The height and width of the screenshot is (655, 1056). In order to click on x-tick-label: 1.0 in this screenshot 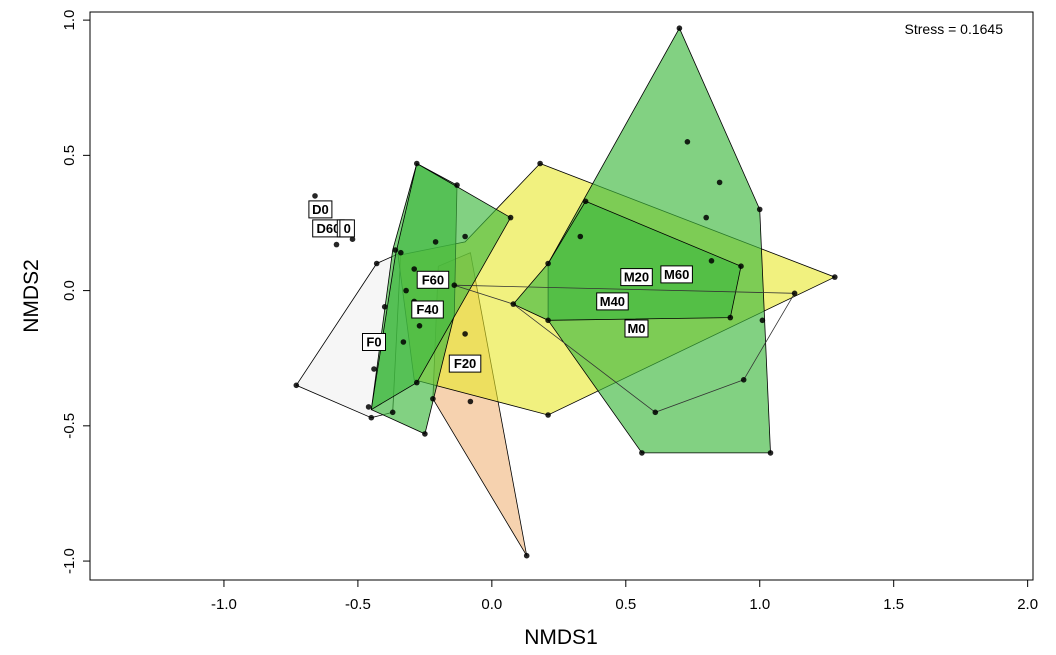, I will do `click(759, 604)`.